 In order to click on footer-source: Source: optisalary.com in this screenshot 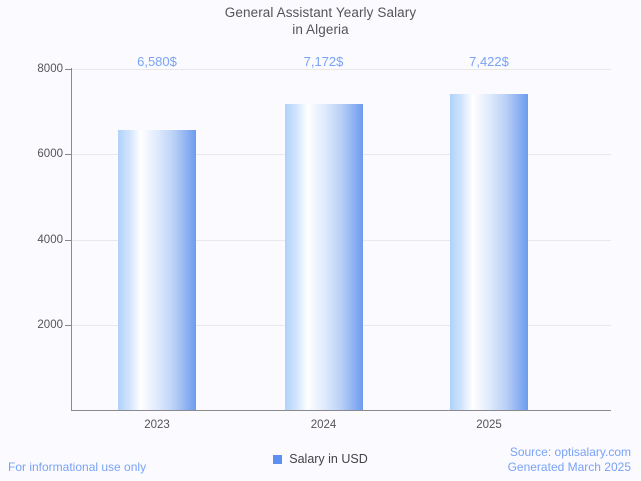, I will do `click(570, 452)`.